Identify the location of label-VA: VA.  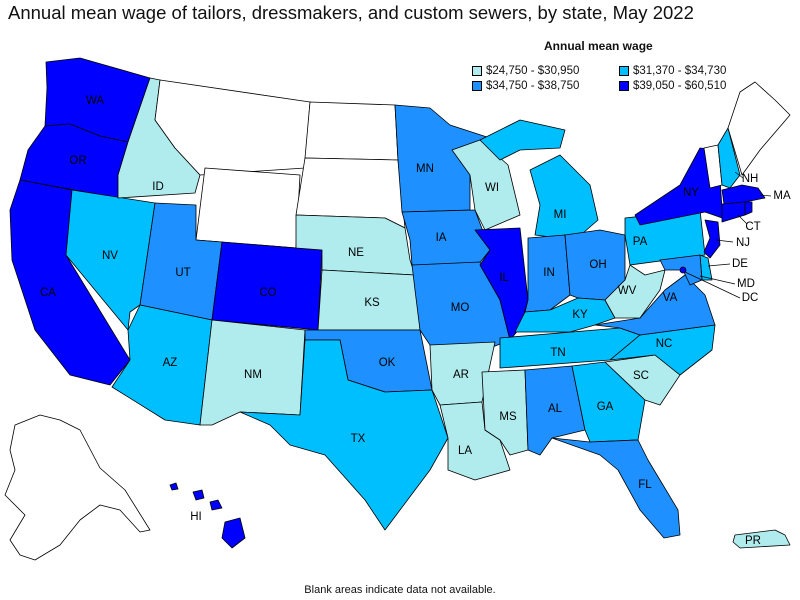
(670, 298).